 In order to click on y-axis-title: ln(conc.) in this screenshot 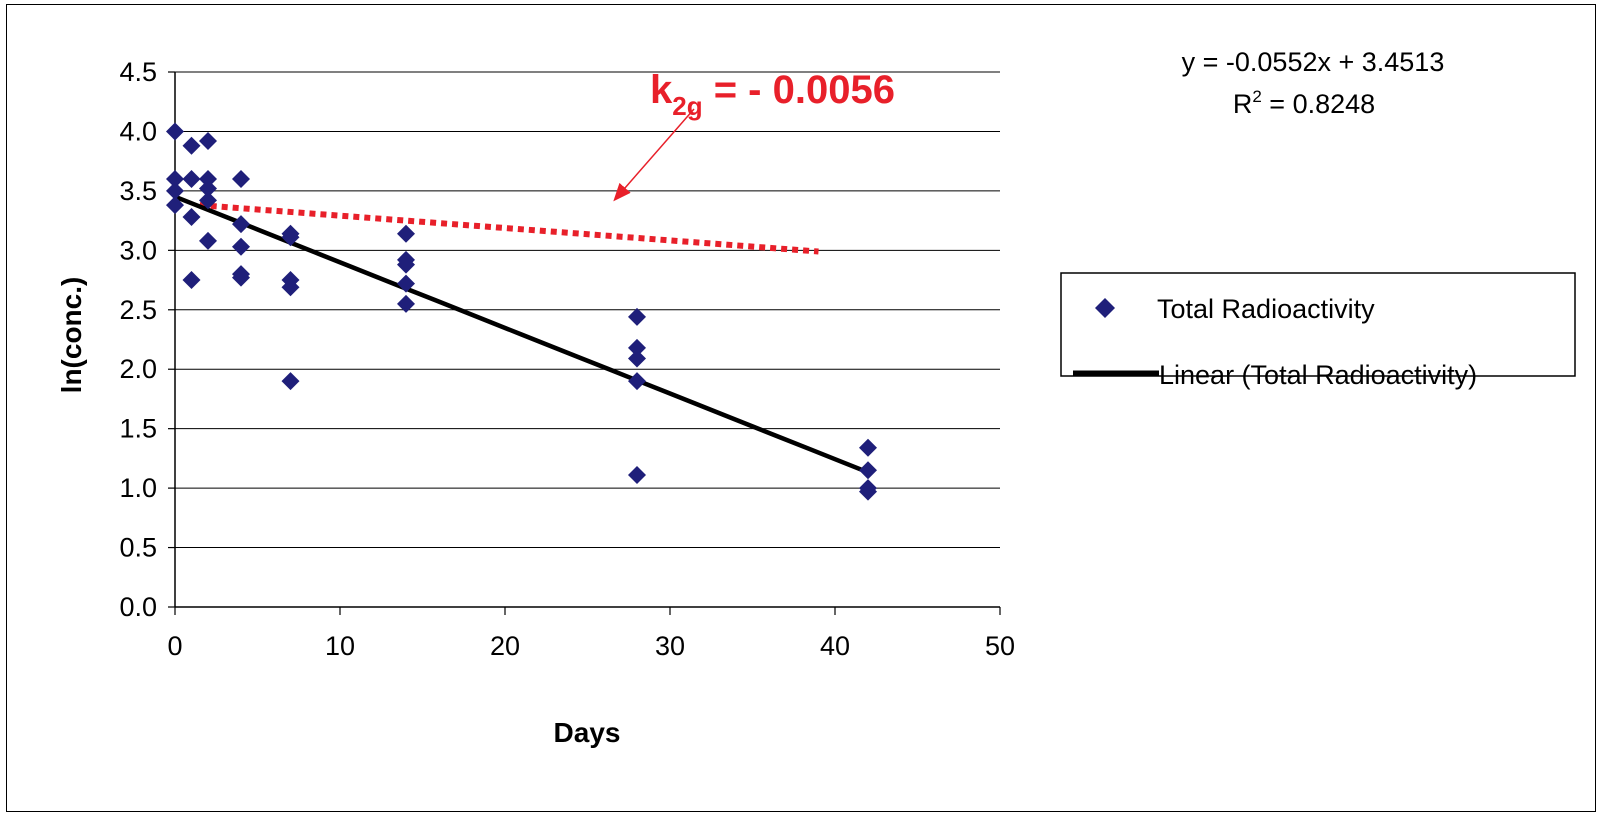, I will do `click(71, 335)`.